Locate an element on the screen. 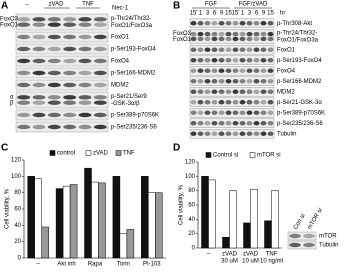 The height and width of the screenshot is (275, 344). y-tick-label: 40 is located at coordinates (17, 226).